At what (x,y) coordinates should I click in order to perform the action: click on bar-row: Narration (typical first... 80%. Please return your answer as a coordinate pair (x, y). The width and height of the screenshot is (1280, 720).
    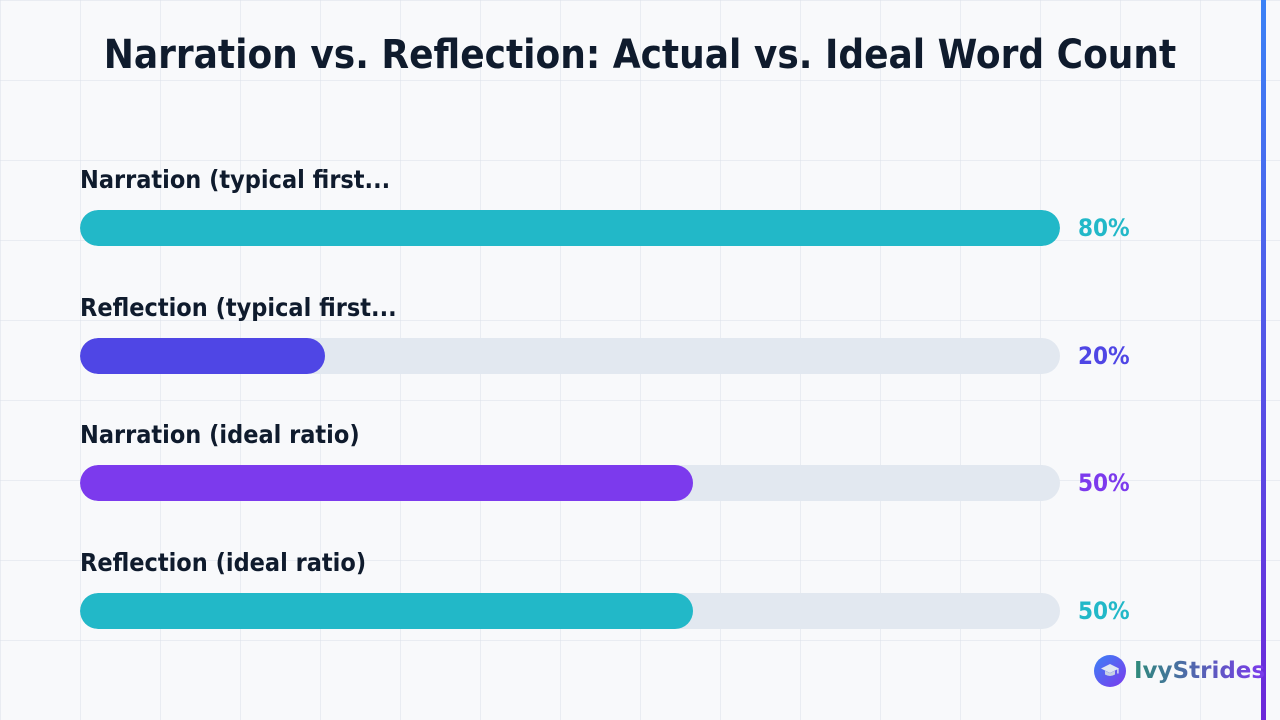
    Looking at the image, I should click on (630, 205).